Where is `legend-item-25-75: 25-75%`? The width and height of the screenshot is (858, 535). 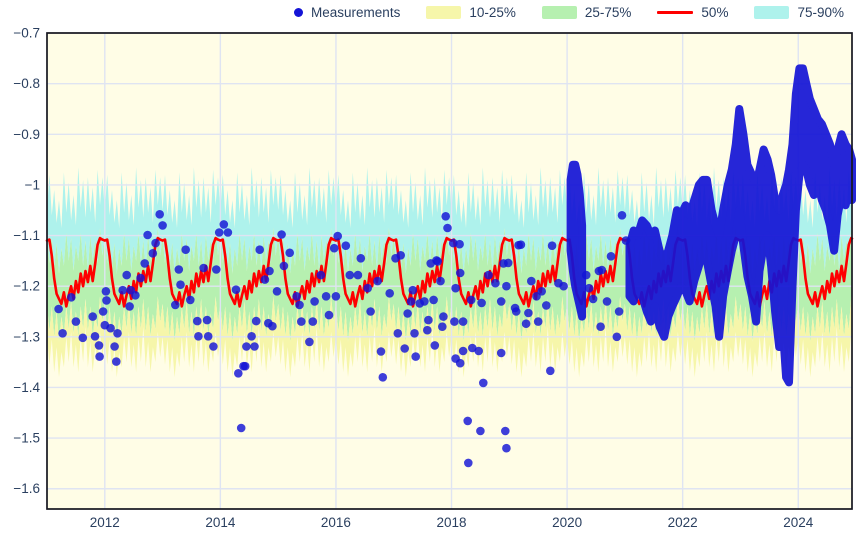
legend-item-25-75: 25-75% is located at coordinates (586, 12).